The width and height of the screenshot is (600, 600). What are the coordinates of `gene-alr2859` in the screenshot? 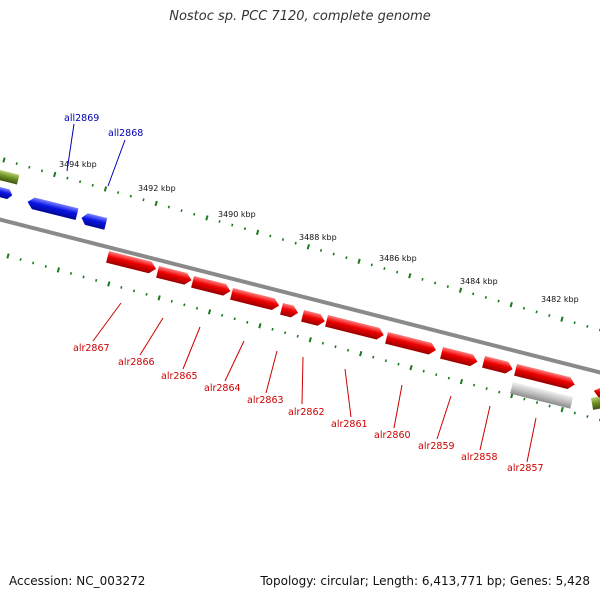 It's located at (459, 357).